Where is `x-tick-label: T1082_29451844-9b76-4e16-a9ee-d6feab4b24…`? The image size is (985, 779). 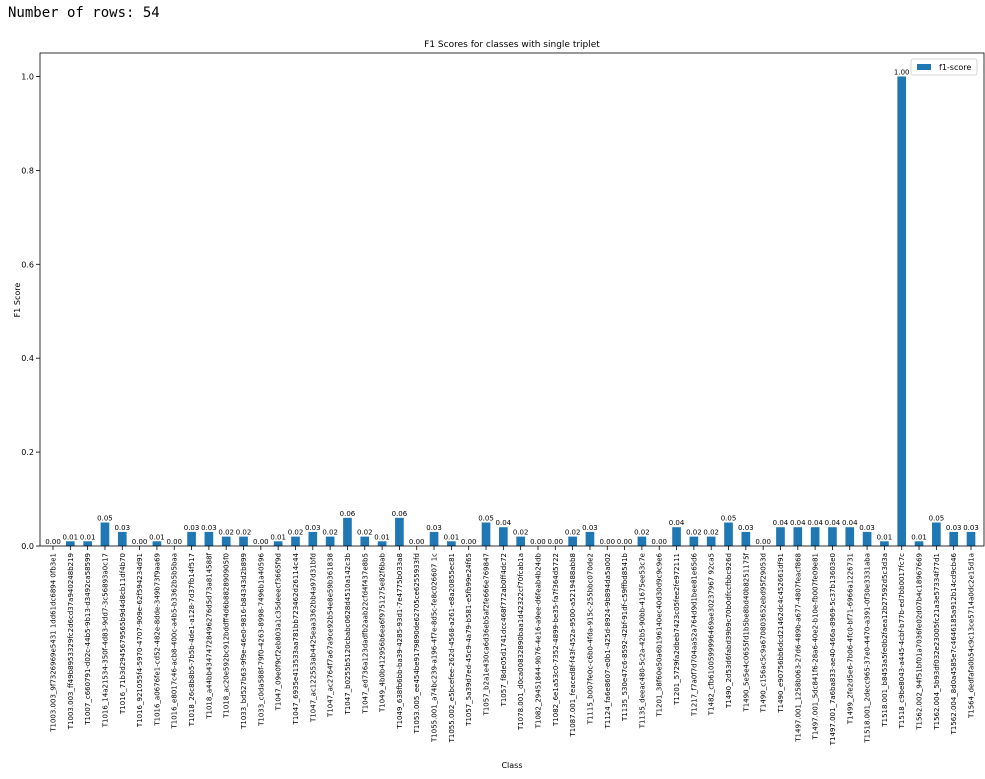
x-tick-label: T1082_29451844-9b76-4e16-a9ee-d6feab4b24… is located at coordinates (538, 640).